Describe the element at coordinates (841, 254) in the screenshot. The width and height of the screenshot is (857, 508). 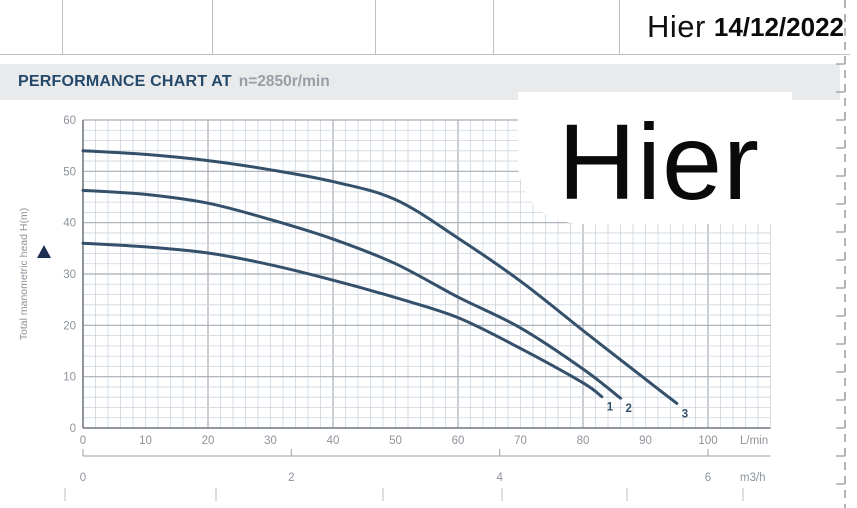
I see `right-ruler` at that location.